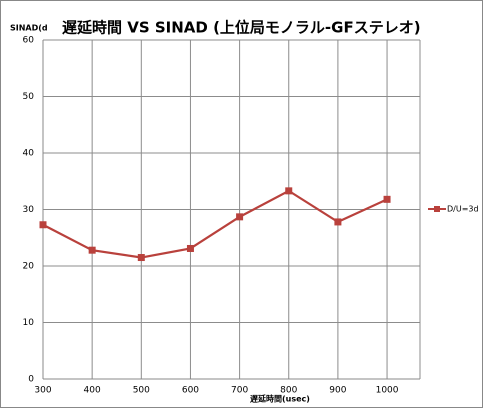 The image size is (483, 408). I want to click on x-tick-label: 500, so click(141, 391).